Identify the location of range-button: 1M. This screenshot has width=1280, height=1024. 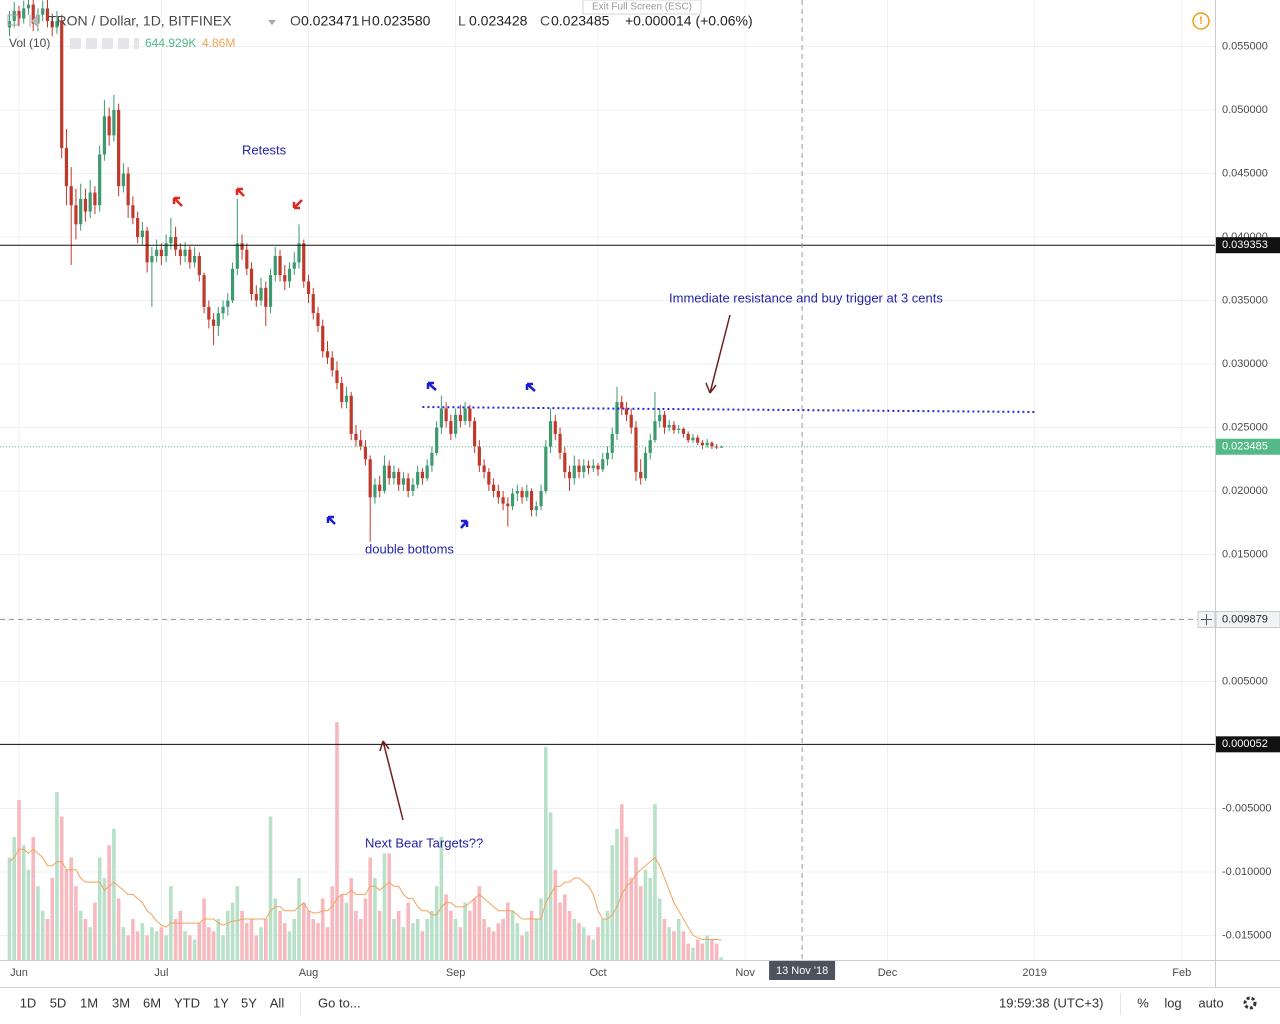
(89, 1002).